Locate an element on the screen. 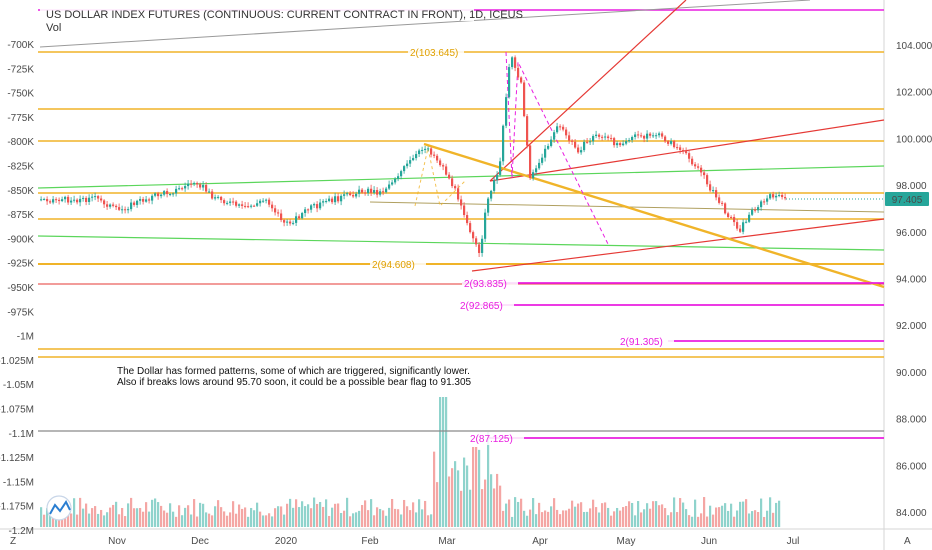  level-label-bg is located at coordinates (398, 264).